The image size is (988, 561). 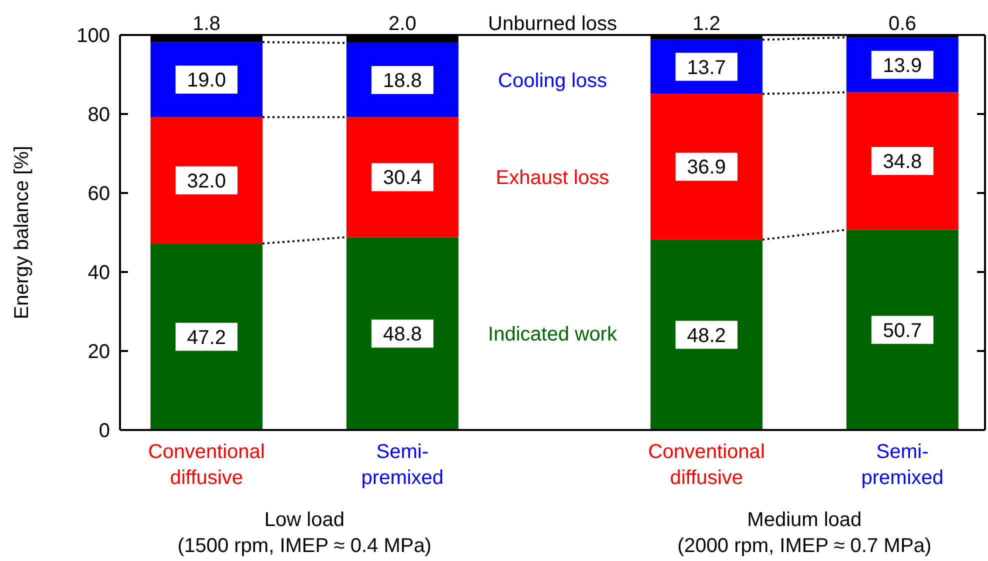 What do you see at coordinates (804, 533) in the screenshot?
I see `text: Medium load (2000 rpm, IMEP ≈ 0.7 MPa)` at bounding box center [804, 533].